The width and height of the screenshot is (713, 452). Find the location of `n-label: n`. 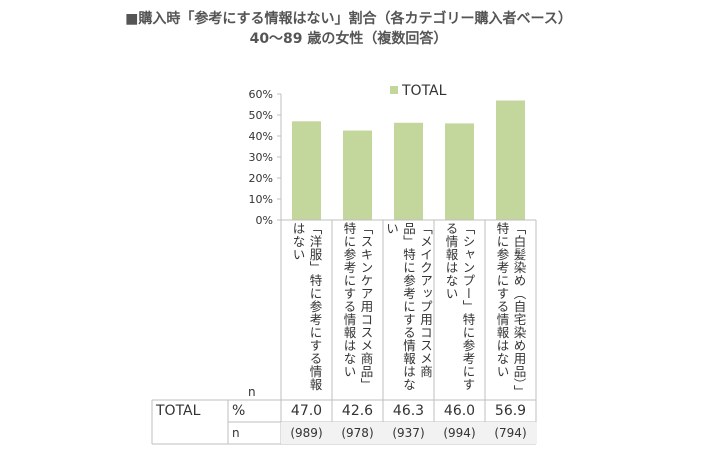

n-label: n is located at coordinates (236, 433).